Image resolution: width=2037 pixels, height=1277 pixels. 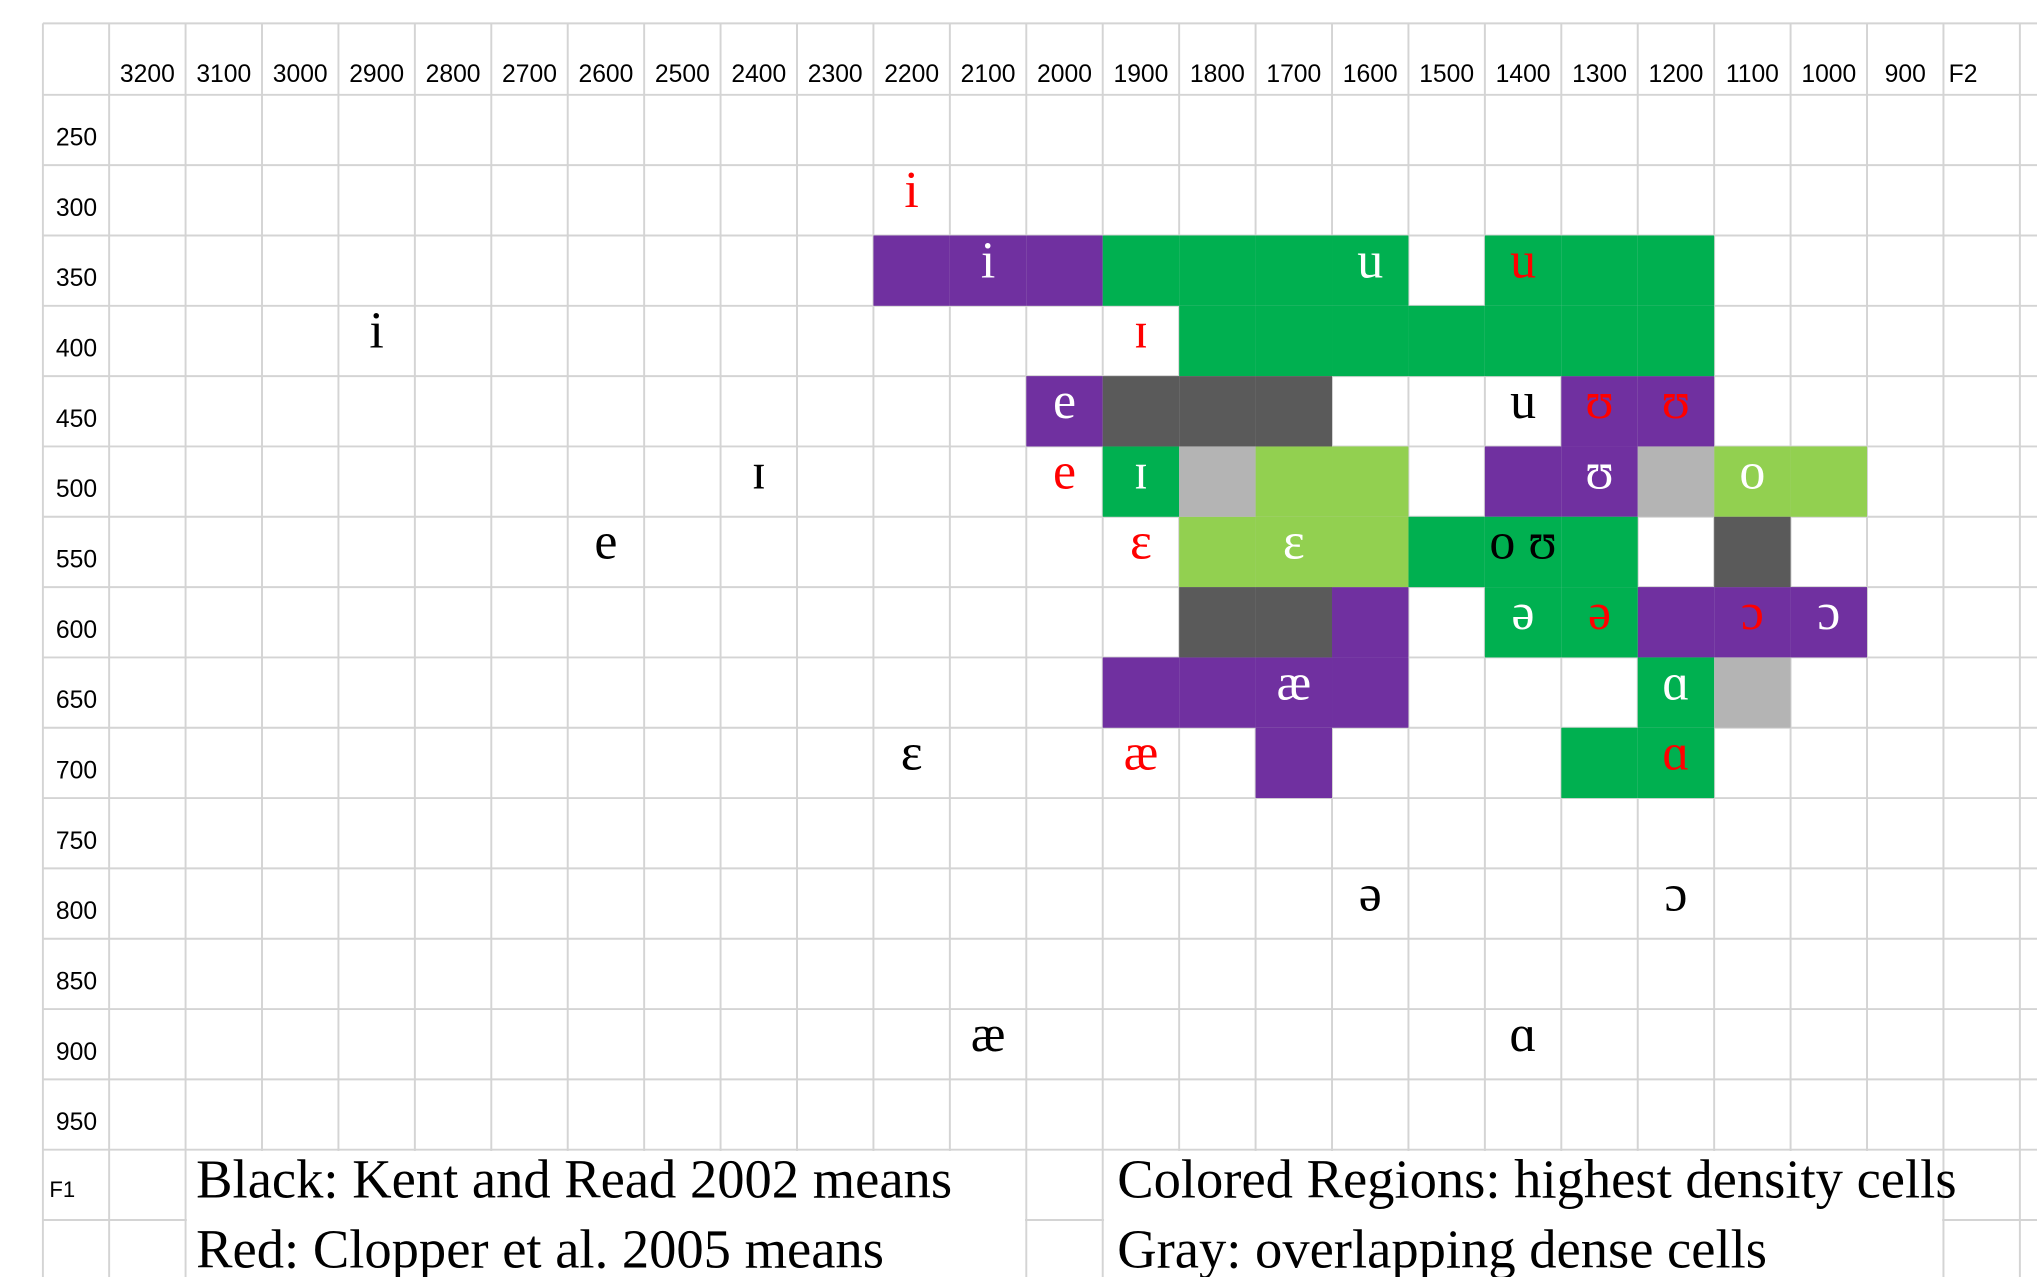 I want to click on f2-tick-label: 1800, so click(x=1217, y=74).